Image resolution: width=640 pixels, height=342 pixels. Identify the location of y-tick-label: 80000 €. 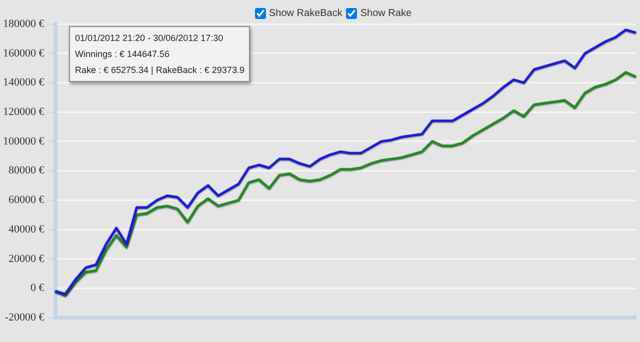
(26, 170).